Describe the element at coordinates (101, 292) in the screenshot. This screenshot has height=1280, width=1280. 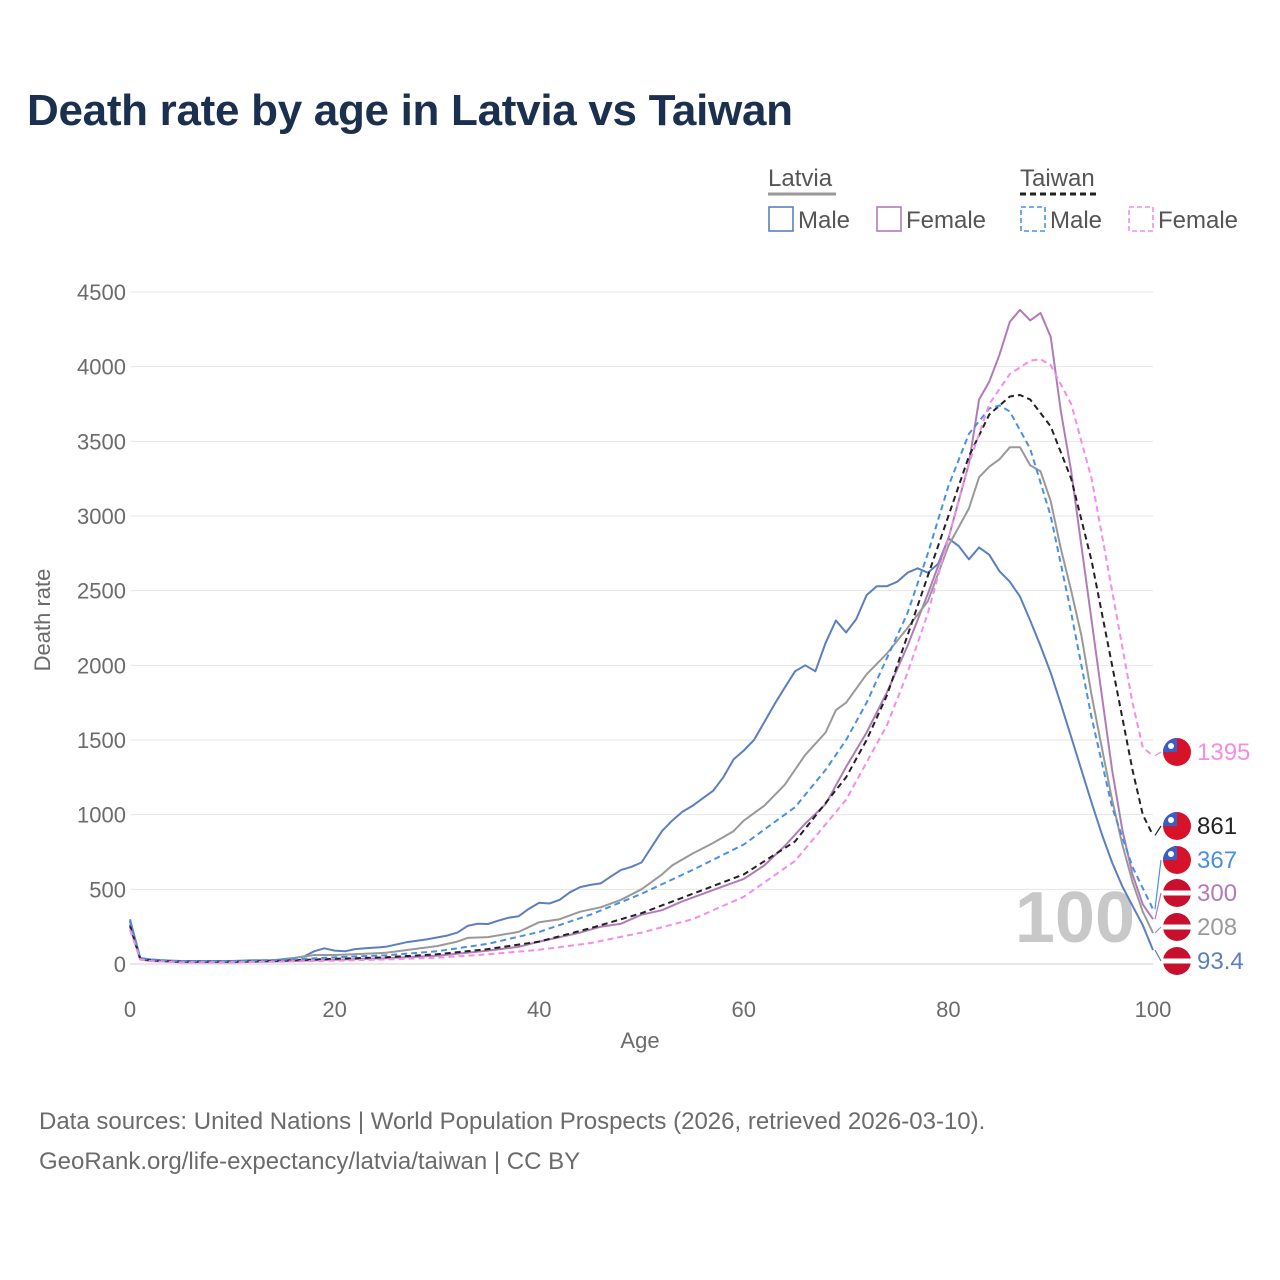
I see `y-tick-label: 4500` at that location.